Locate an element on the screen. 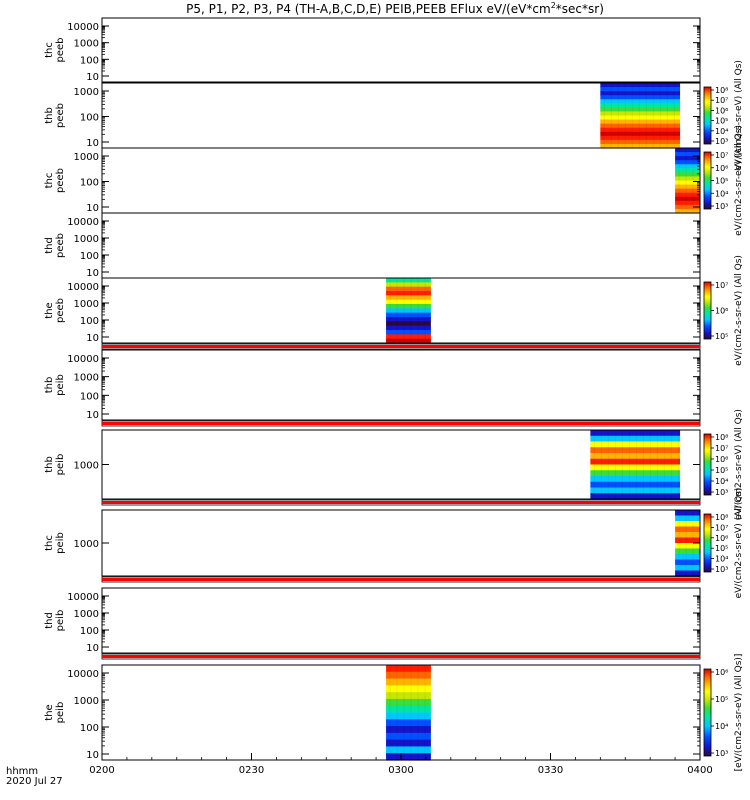 The height and width of the screenshot is (800, 750). colorbar-tick-label: 10³ is located at coordinates (721, 492).